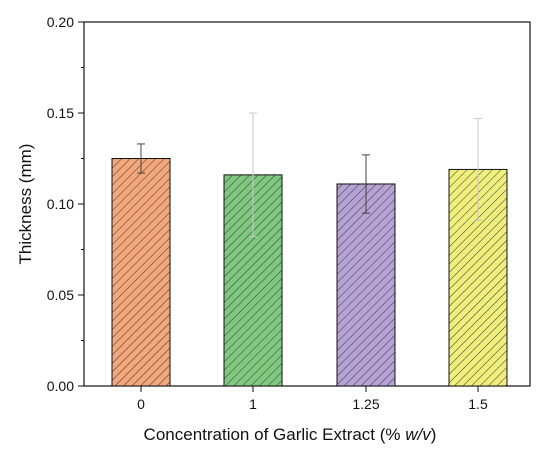 This screenshot has width=550, height=452. What do you see at coordinates (312, 399) in the screenshot?
I see `x-axis: 0 1 1.25 1.5` at bounding box center [312, 399].